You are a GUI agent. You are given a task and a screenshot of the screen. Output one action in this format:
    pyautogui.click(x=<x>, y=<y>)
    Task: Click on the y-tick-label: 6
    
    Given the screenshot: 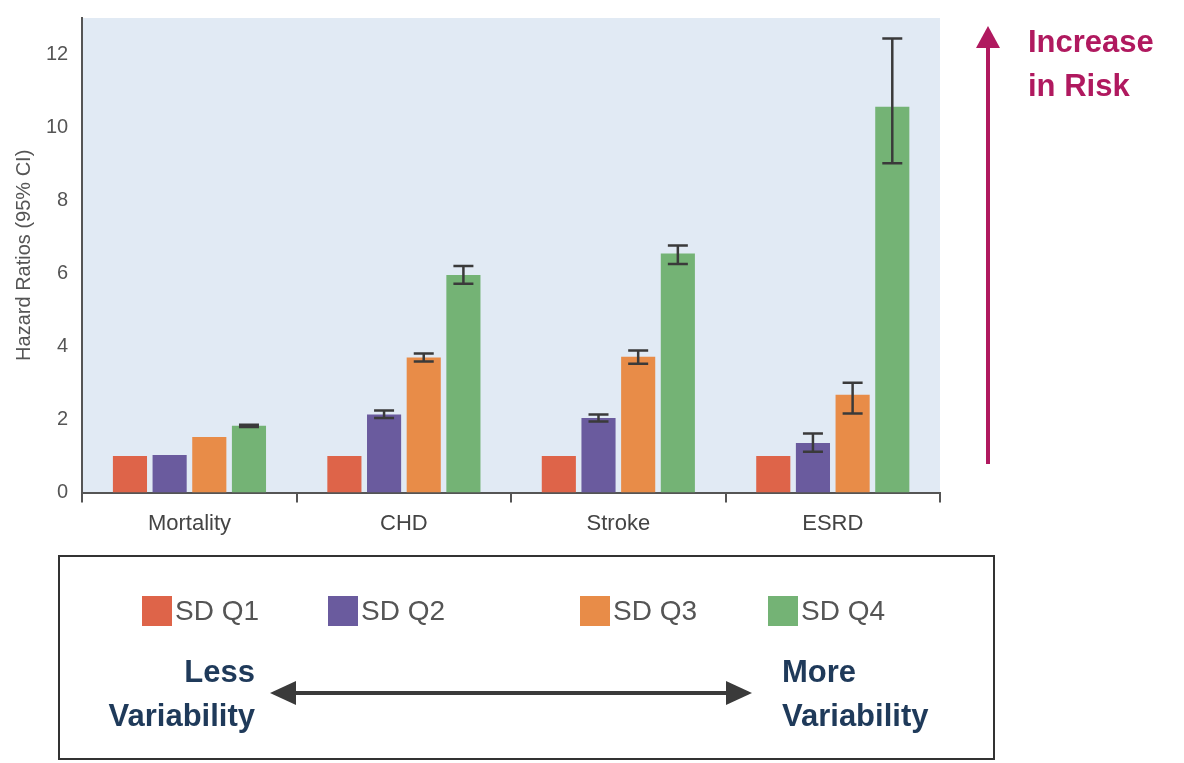 What is the action you would take?
    pyautogui.click(x=63, y=272)
    